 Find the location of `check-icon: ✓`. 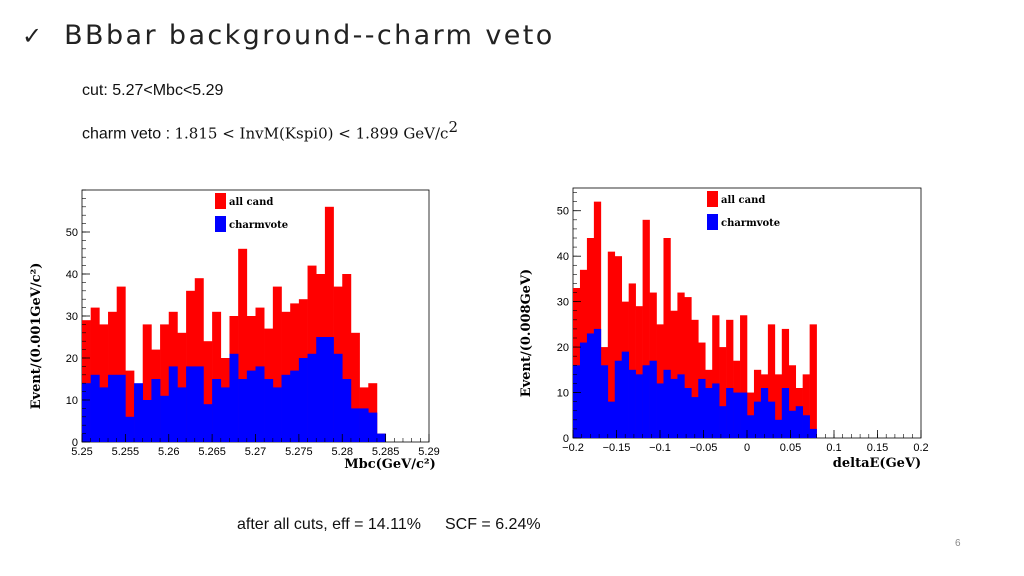

check-icon: ✓ is located at coordinates (32, 35).